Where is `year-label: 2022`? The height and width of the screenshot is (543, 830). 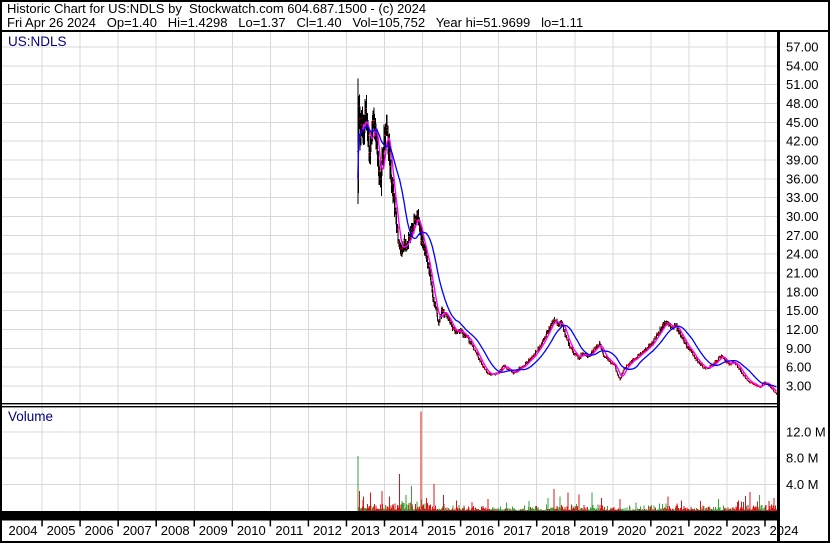 year-label: 2022 is located at coordinates (707, 530).